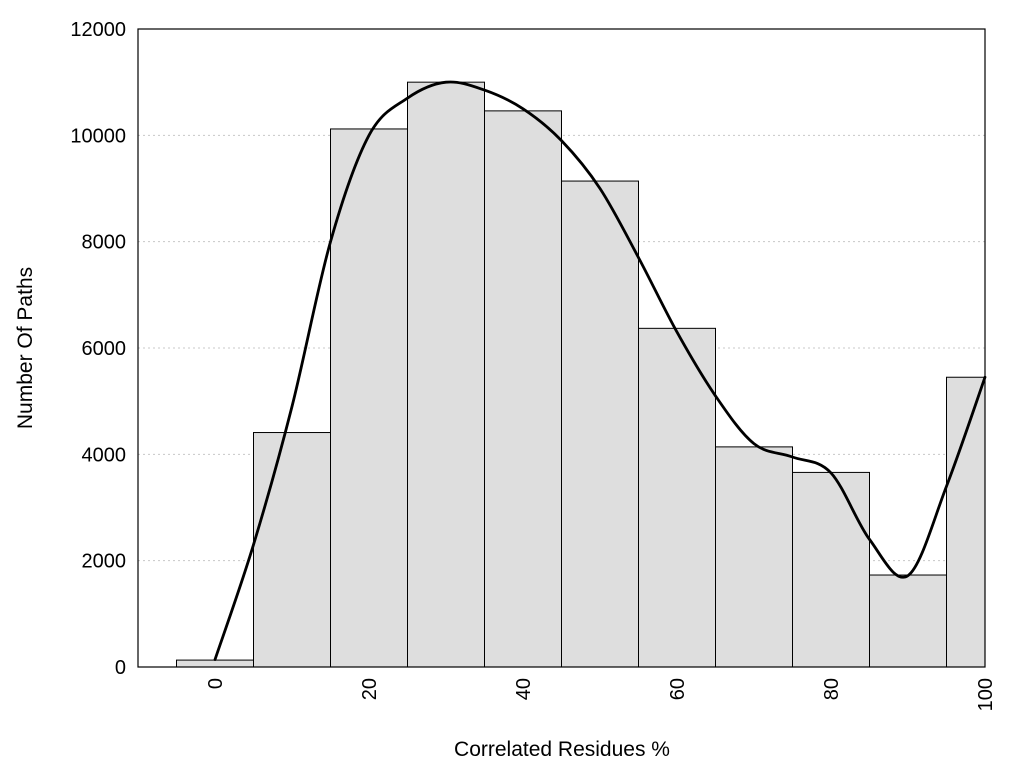 The height and width of the screenshot is (768, 1024). What do you see at coordinates (601, 694) in the screenshot?
I see `x-axis-ticks: 0 20 40 60 80 100` at bounding box center [601, 694].